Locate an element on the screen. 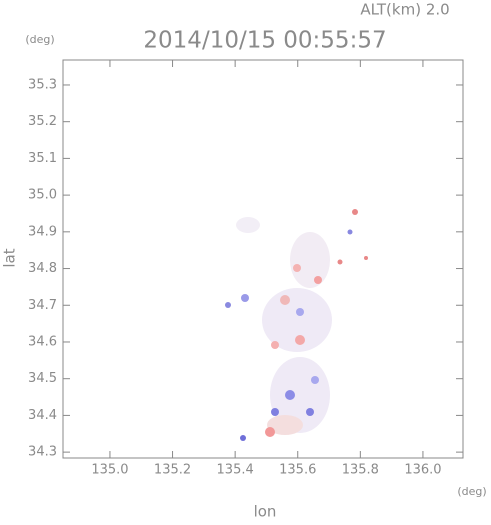 Image resolution: width=491 pixels, height=525 pixels. y-tick-label: 34.4 is located at coordinates (42, 415).